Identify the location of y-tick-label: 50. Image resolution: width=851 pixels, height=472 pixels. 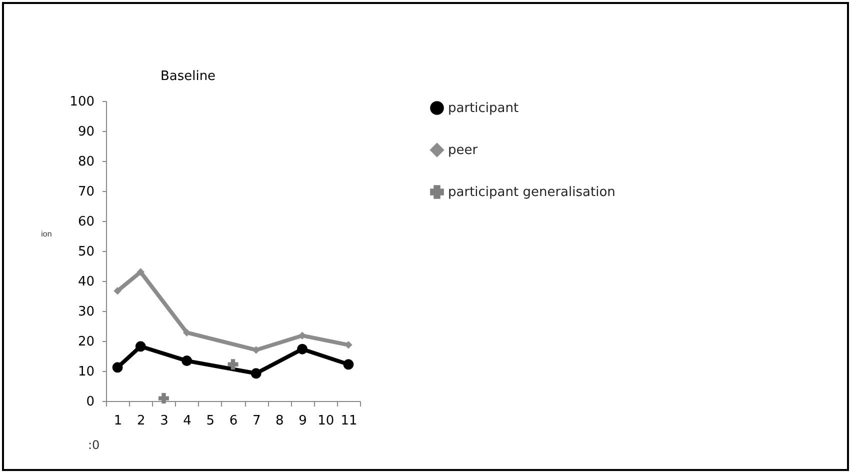
(86, 252).